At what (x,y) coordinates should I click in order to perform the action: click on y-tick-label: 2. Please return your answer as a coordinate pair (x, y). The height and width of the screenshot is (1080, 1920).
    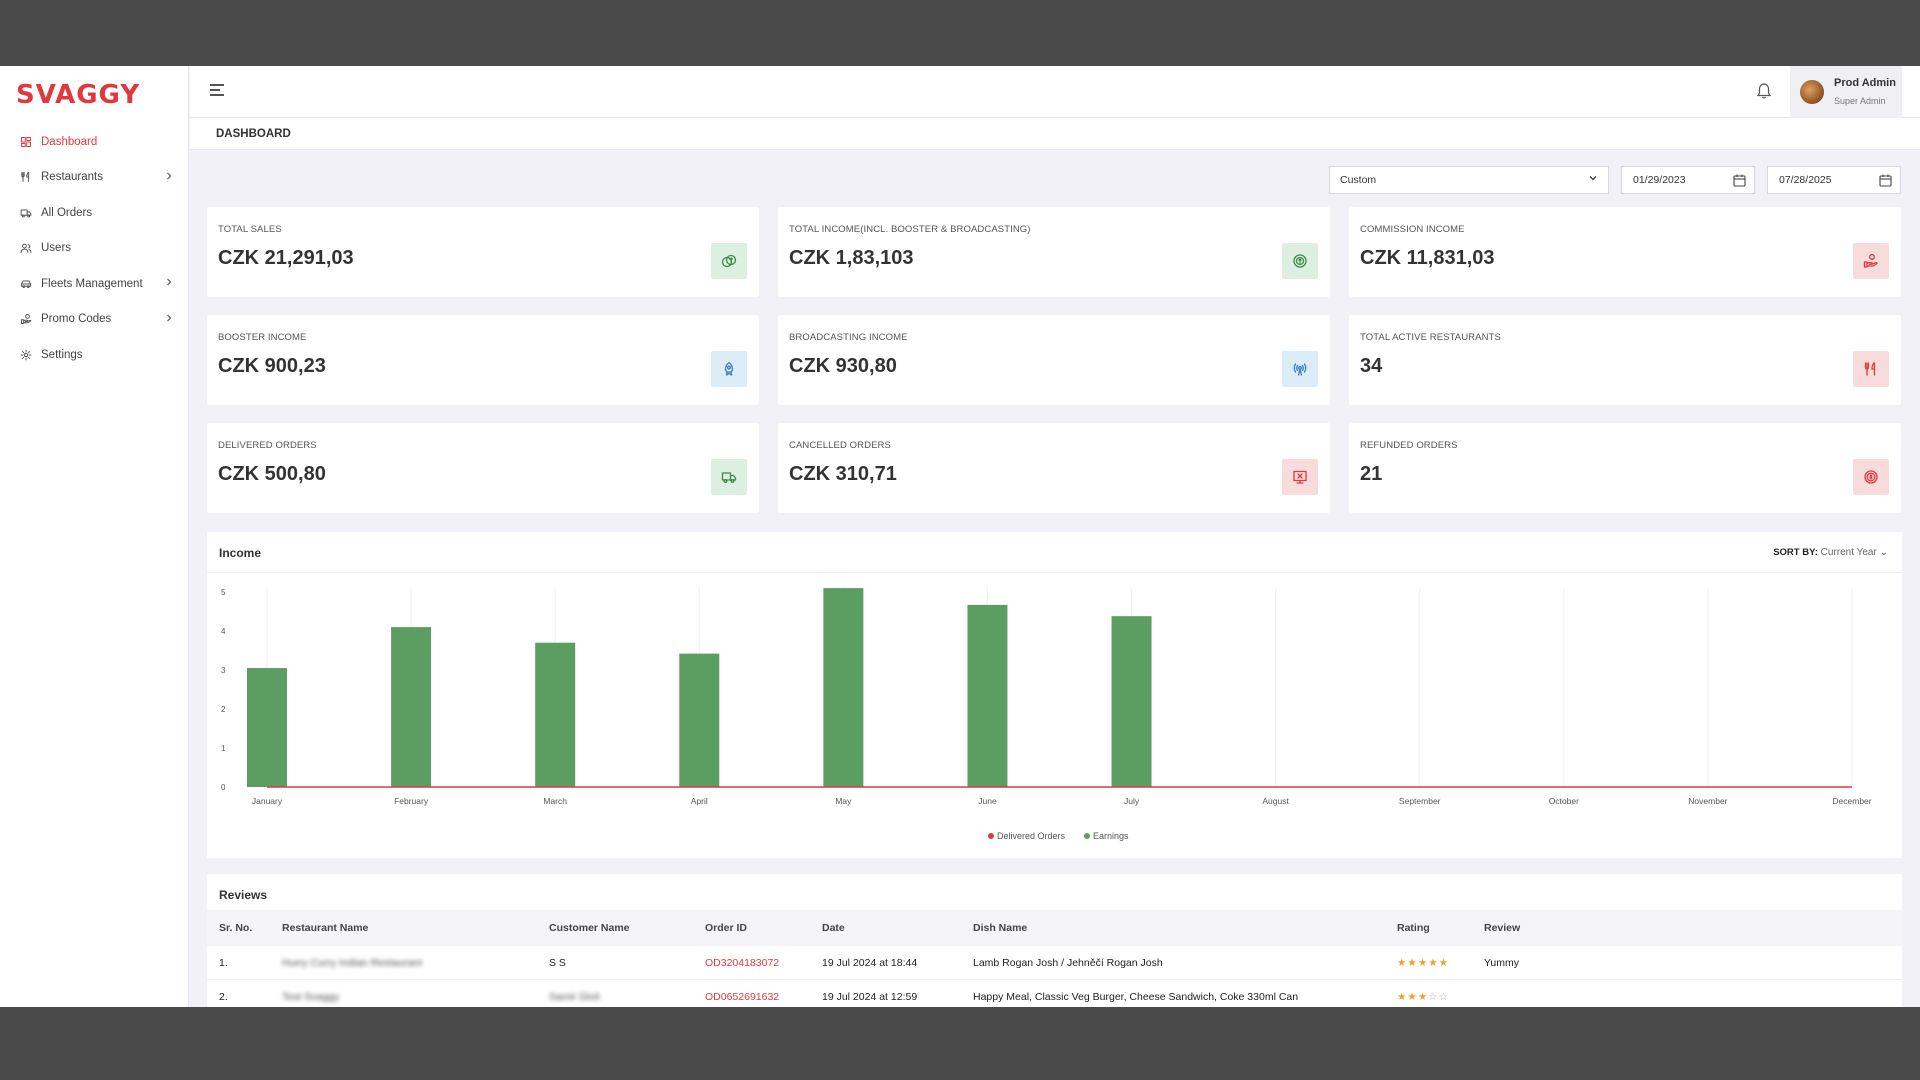
    Looking at the image, I should click on (223, 709).